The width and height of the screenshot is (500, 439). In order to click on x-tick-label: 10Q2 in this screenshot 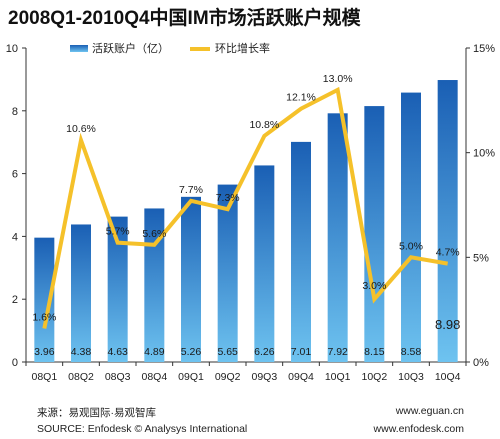, I will do `click(374, 377)`.